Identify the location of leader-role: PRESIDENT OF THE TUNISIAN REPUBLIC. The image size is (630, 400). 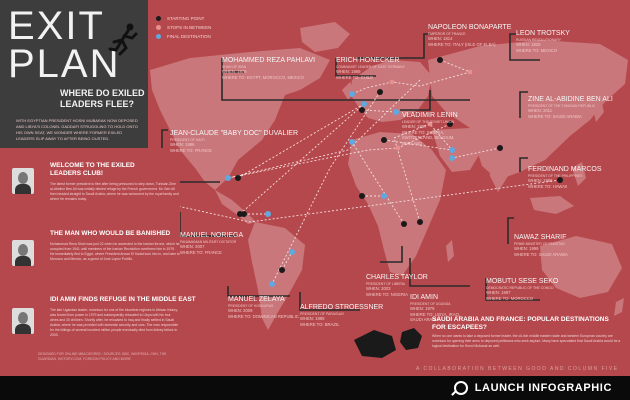
(562, 106).